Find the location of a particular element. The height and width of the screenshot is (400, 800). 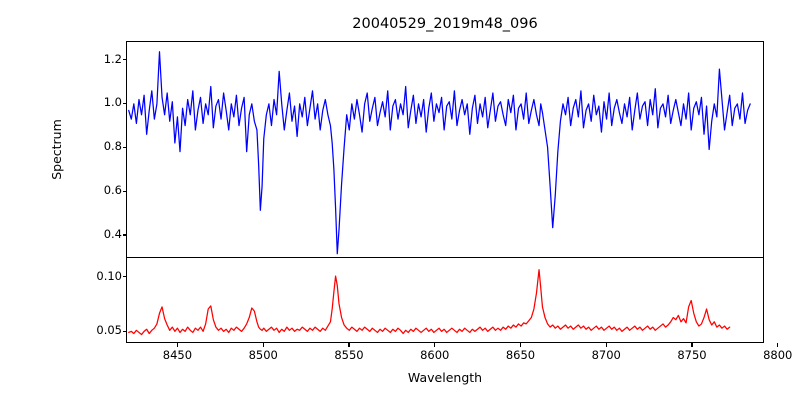

x-axis-label: Wavelength is located at coordinates (445, 377).